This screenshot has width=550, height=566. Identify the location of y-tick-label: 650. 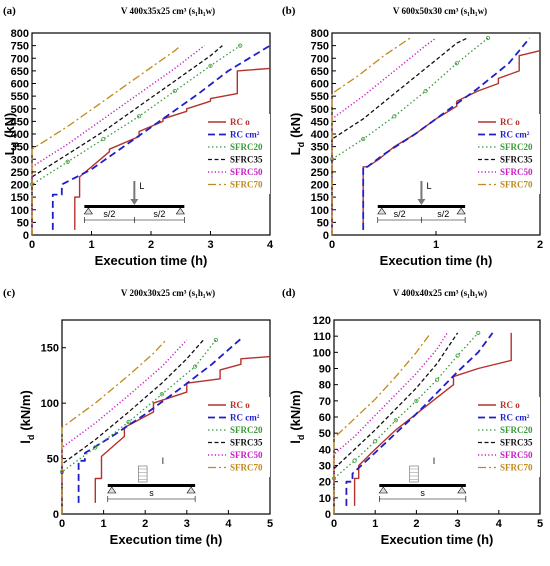
(320, 72).